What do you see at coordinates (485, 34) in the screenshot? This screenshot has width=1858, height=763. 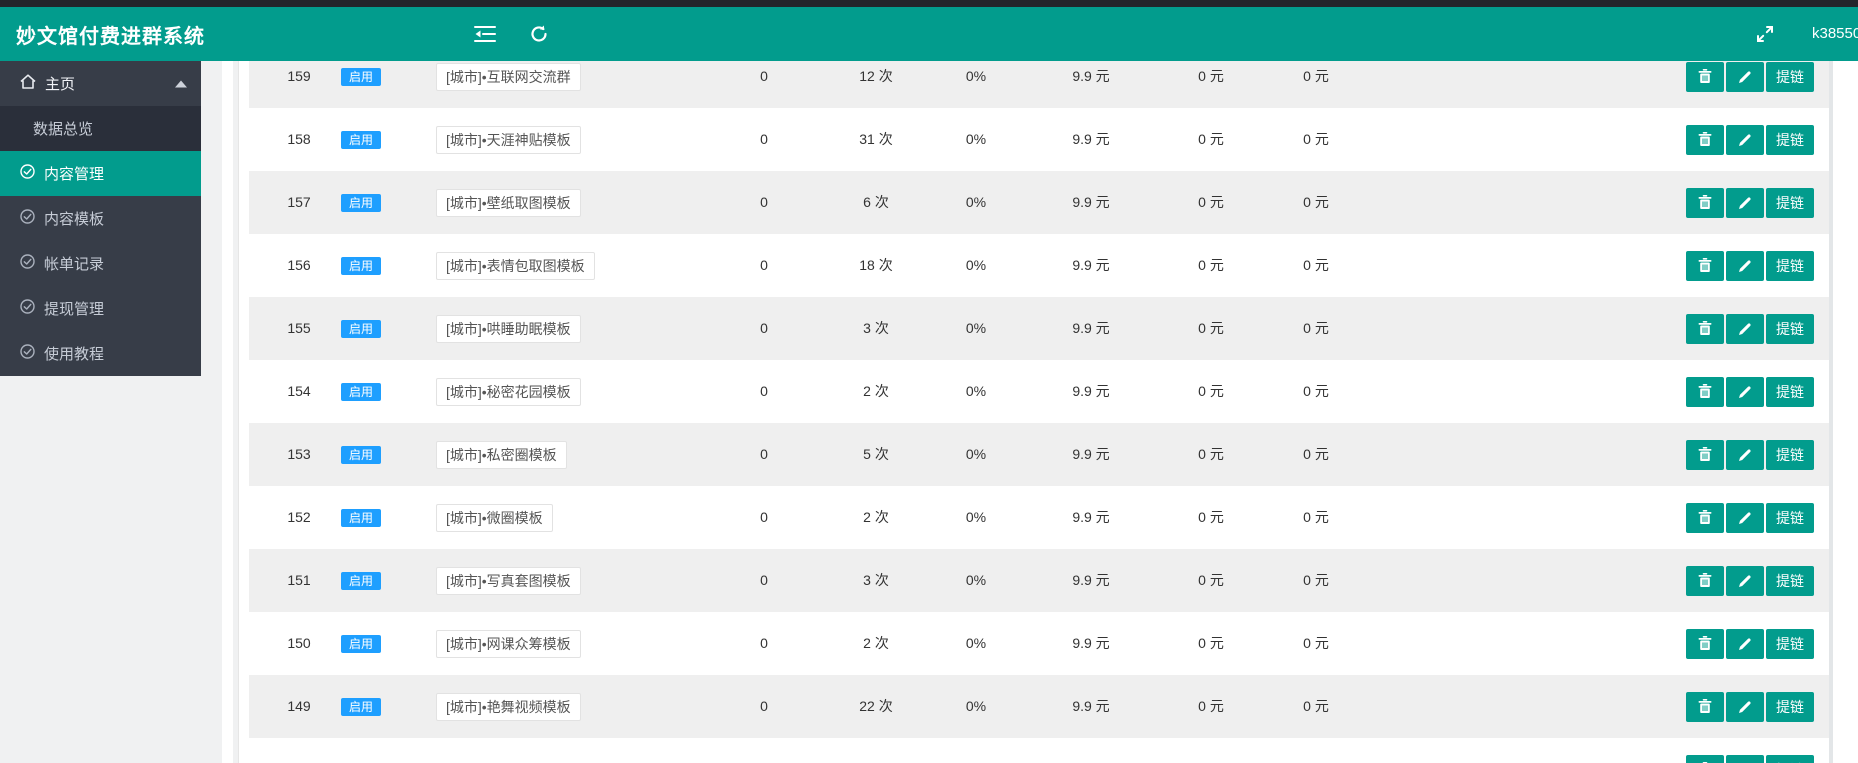 I see `menu-fold-icon` at bounding box center [485, 34].